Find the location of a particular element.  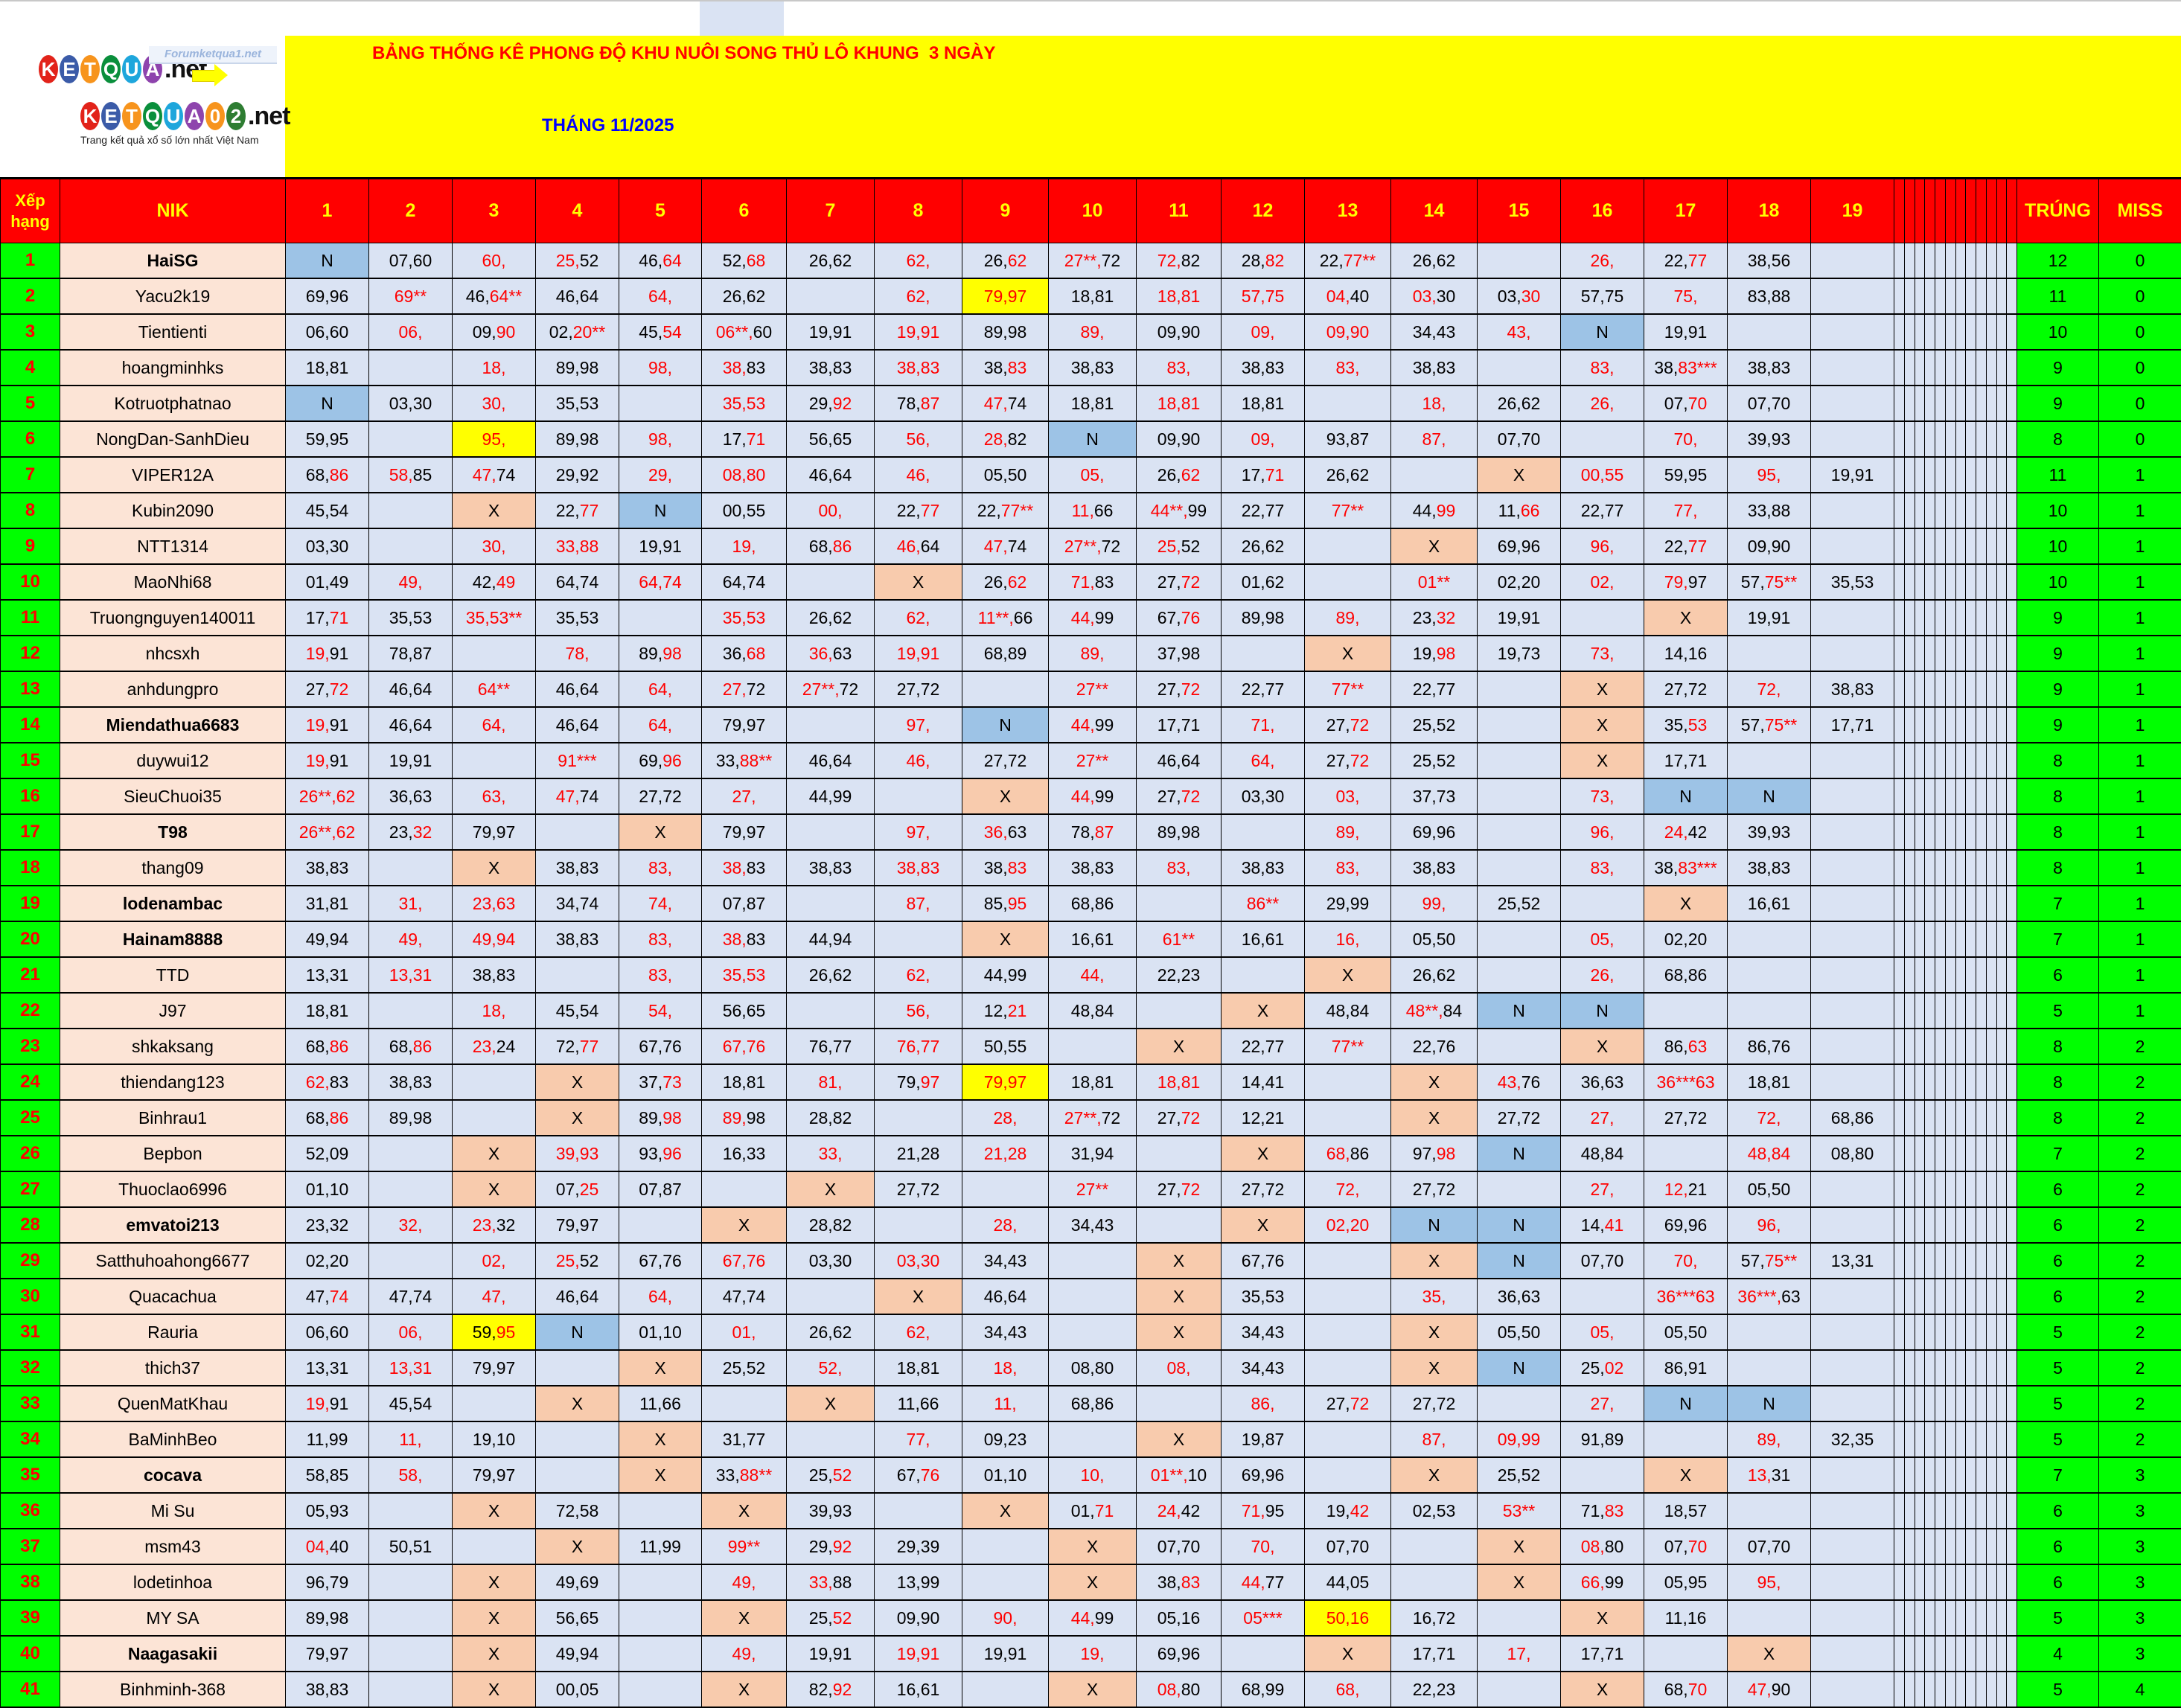

day-cell: 23,32 is located at coordinates (411, 832).